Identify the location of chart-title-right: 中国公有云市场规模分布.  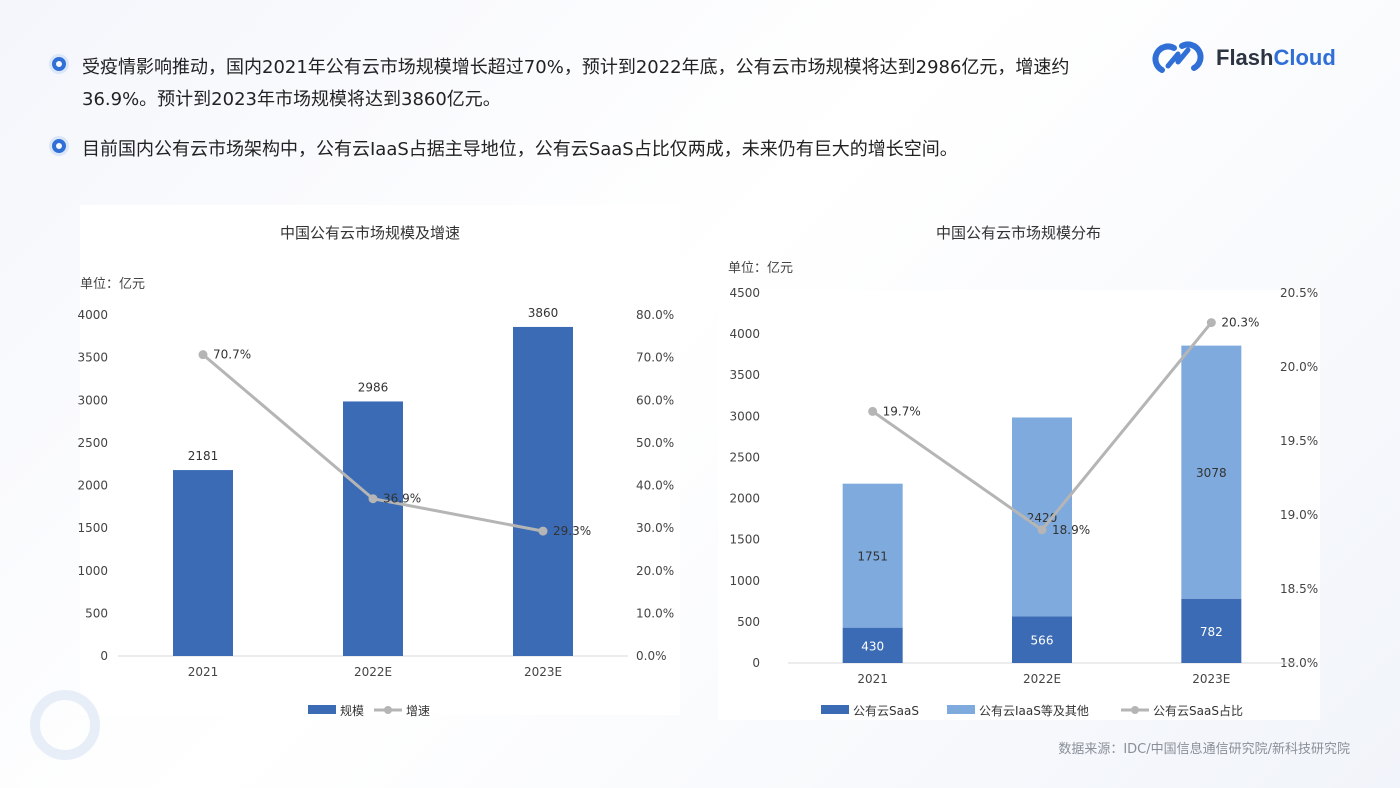
(1019, 233).